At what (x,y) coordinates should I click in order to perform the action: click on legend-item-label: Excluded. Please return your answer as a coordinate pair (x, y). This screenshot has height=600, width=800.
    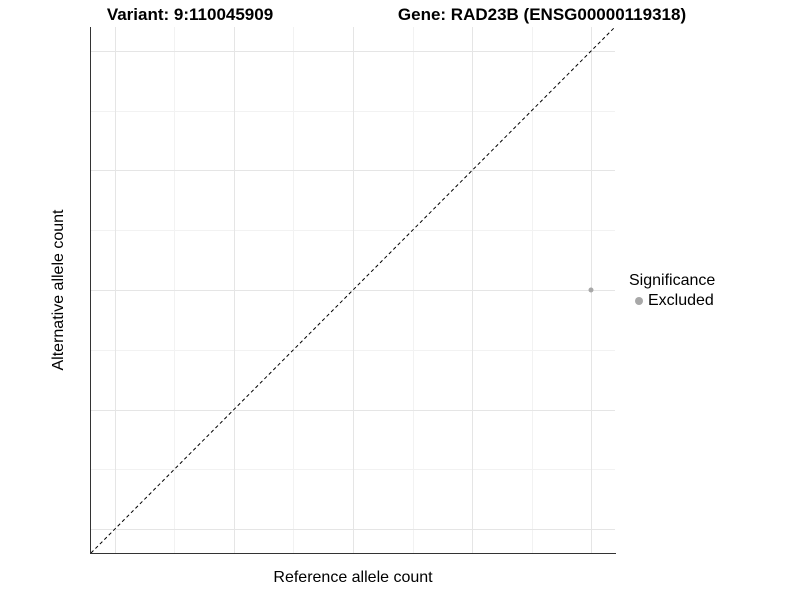
    Looking at the image, I should click on (681, 300).